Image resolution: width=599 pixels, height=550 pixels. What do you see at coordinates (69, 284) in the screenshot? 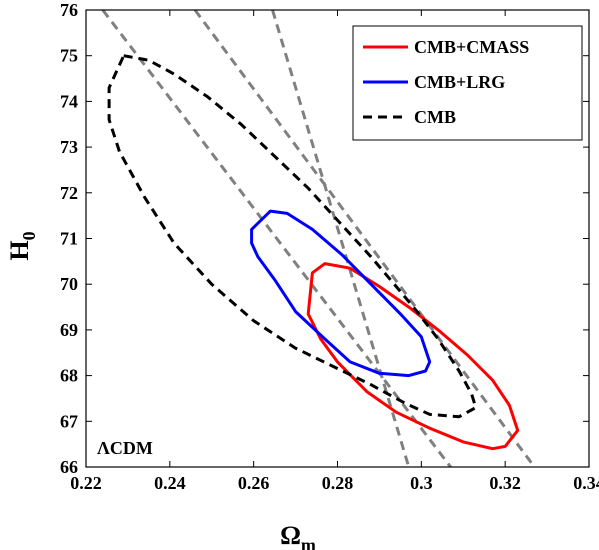
I see `y-tick-label: 70` at bounding box center [69, 284].